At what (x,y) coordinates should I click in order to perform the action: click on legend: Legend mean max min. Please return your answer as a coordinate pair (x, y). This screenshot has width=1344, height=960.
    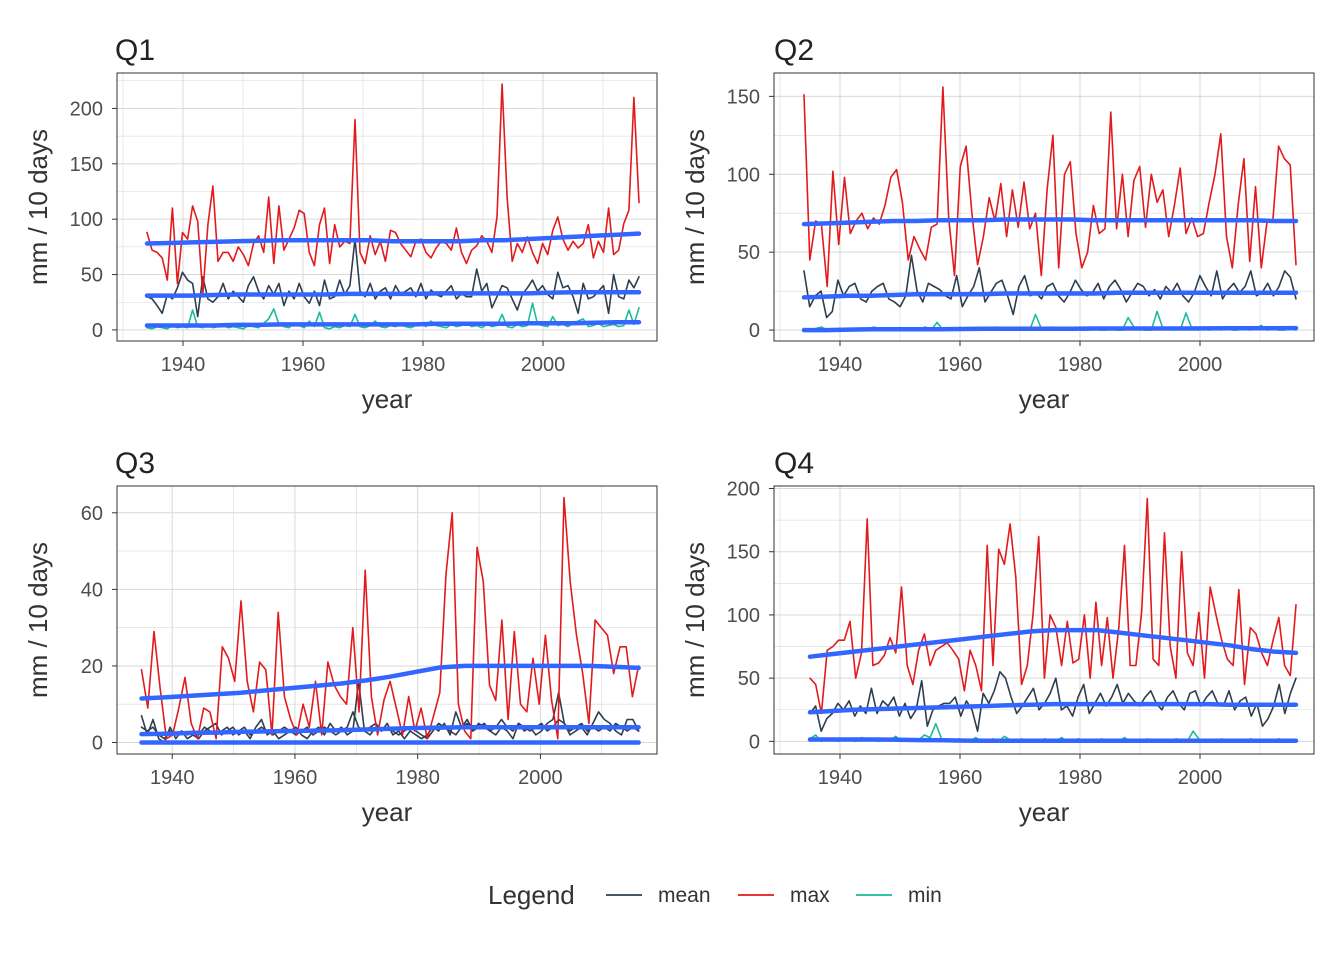
    Looking at the image, I should click on (715, 895).